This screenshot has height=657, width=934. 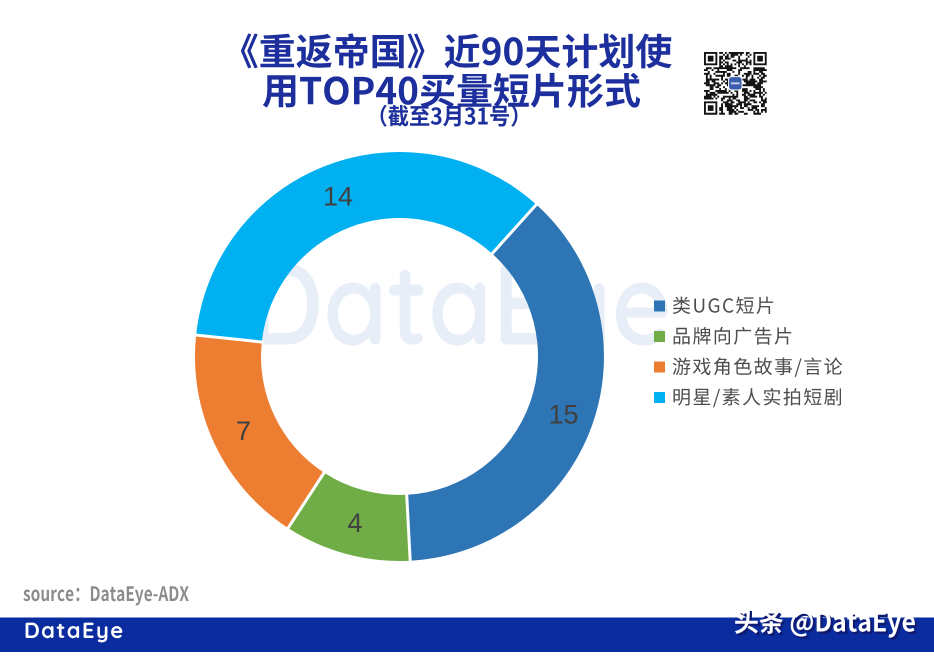 I want to click on svg-text: 14, so click(x=338, y=197).